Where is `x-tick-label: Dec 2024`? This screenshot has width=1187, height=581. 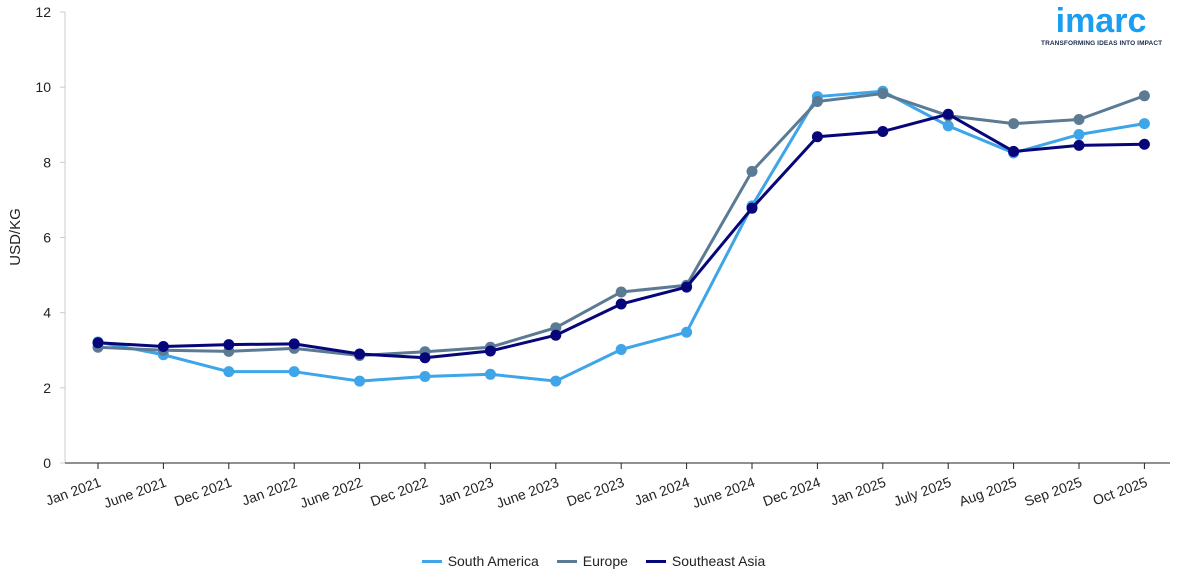 x-tick-label: Dec 2024 is located at coordinates (792, 492).